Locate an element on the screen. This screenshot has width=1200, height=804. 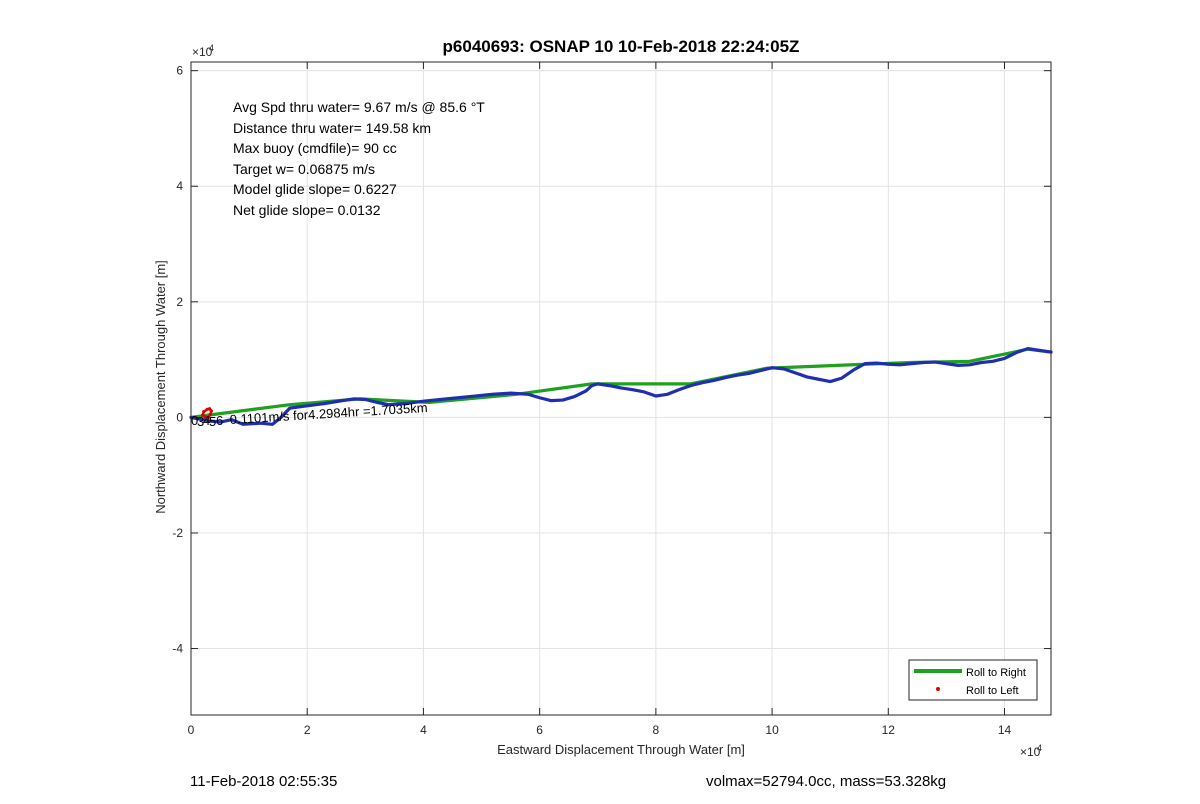
legend-box is located at coordinates (973, 680).